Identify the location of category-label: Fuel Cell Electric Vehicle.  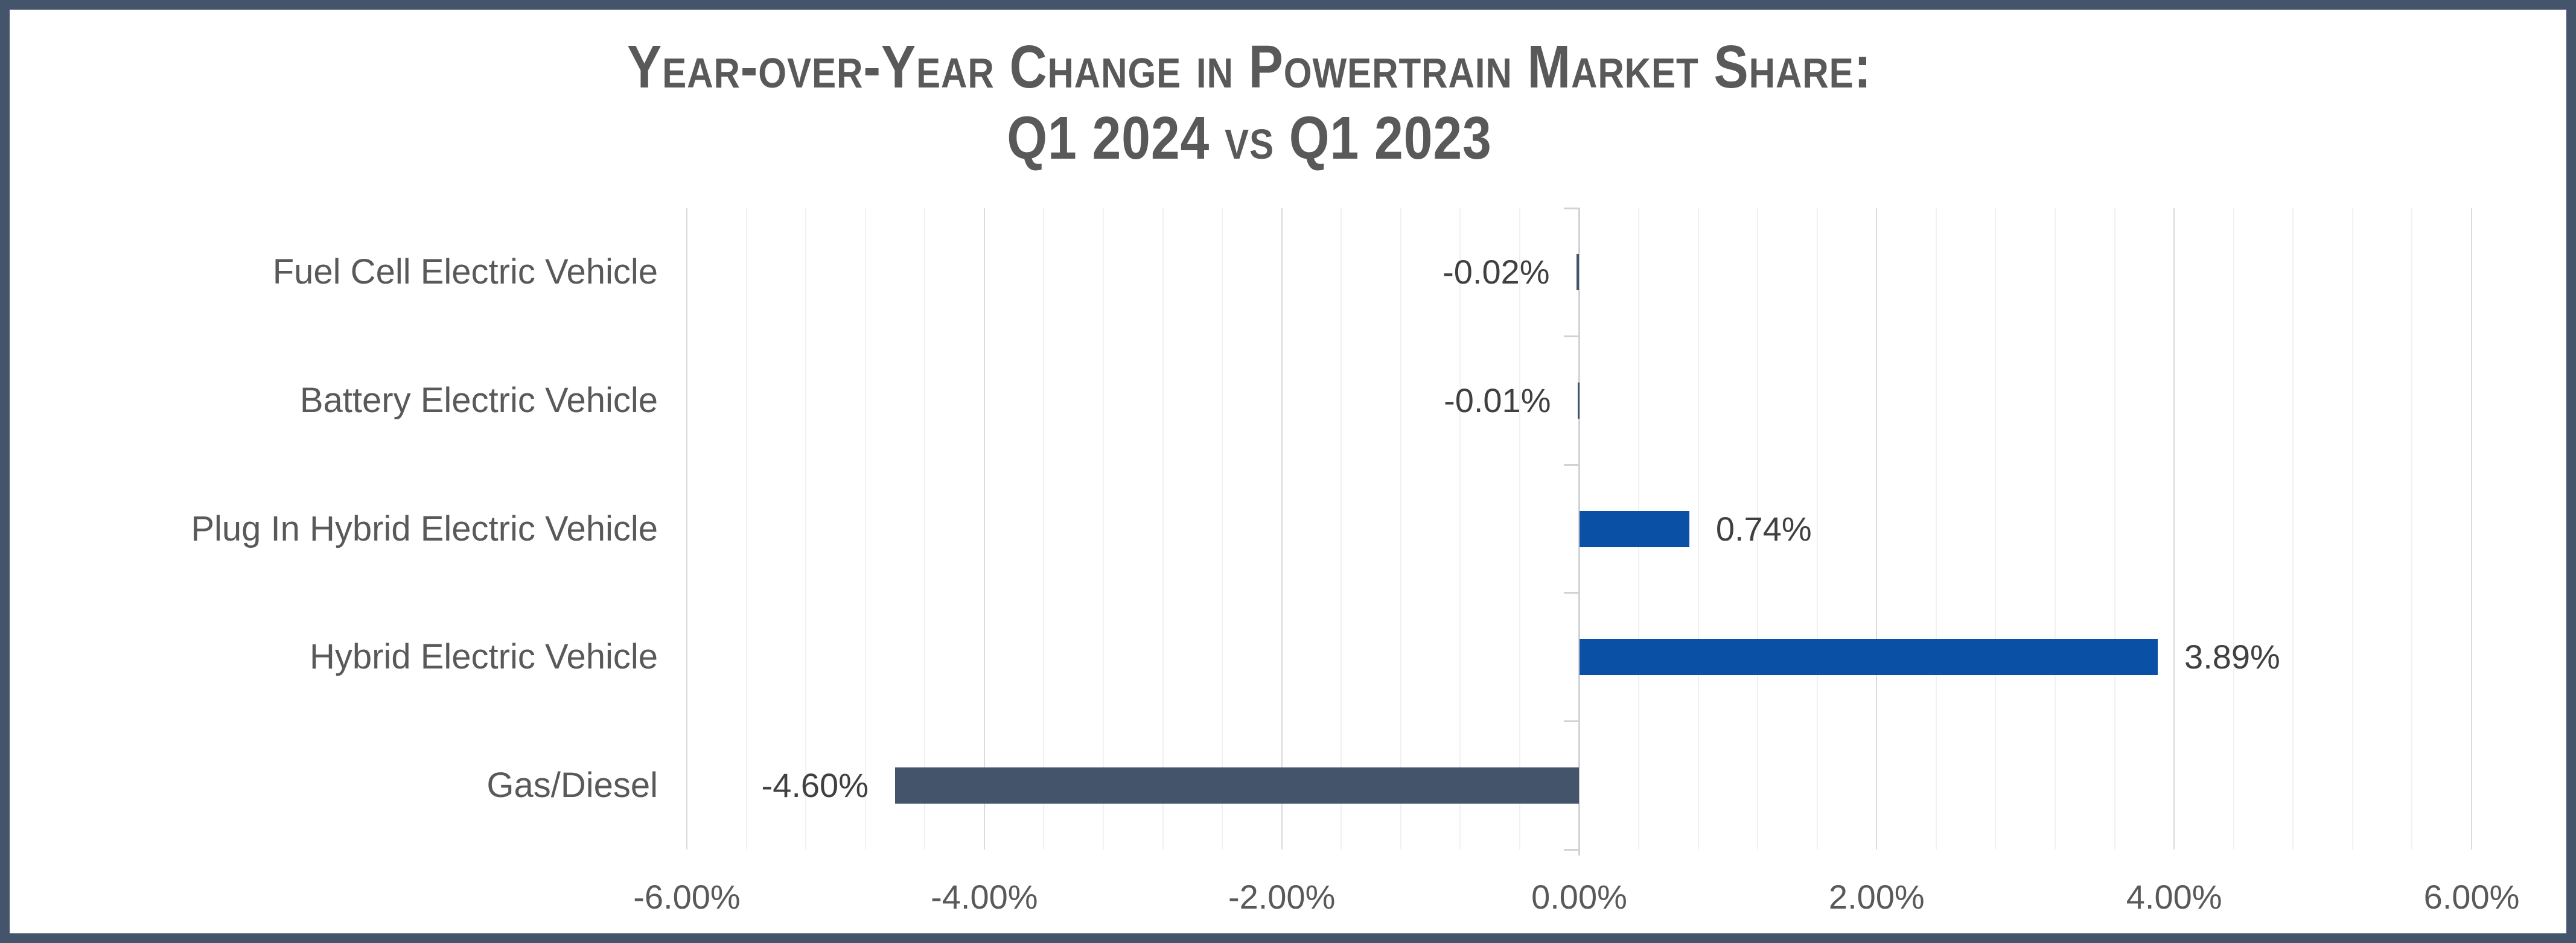
(465, 272).